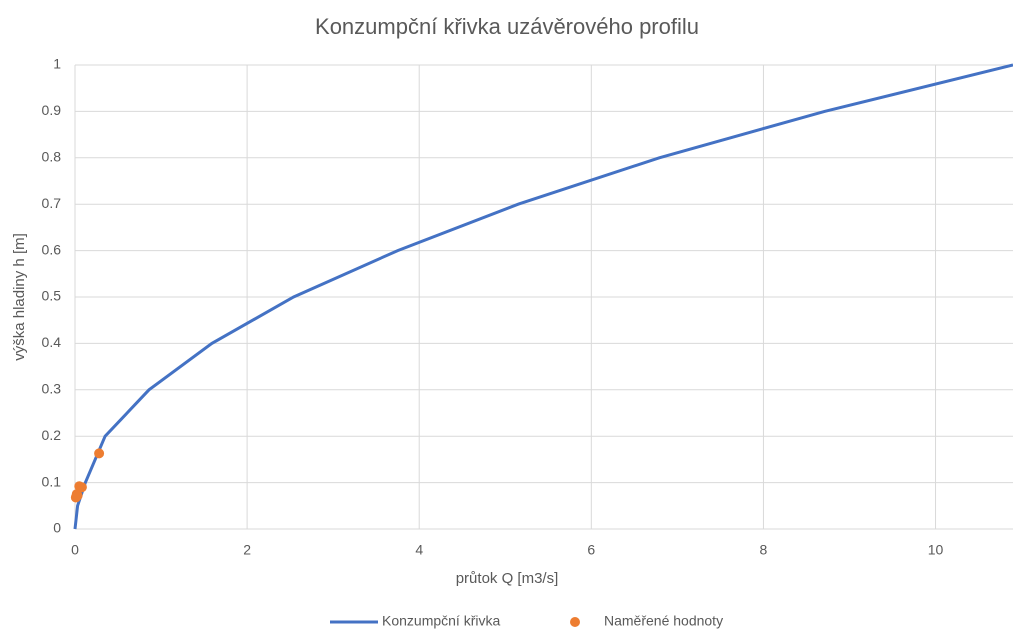 The image size is (1013, 634). Describe the element at coordinates (507, 578) in the screenshot. I see `x-axis-label: průtok Q [m3/s]` at that location.